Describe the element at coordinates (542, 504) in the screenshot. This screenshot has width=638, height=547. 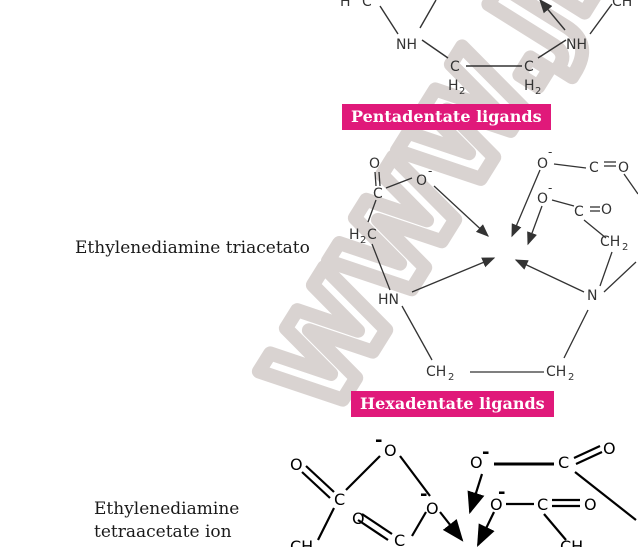
I see `edta-c-r: C` at that location.